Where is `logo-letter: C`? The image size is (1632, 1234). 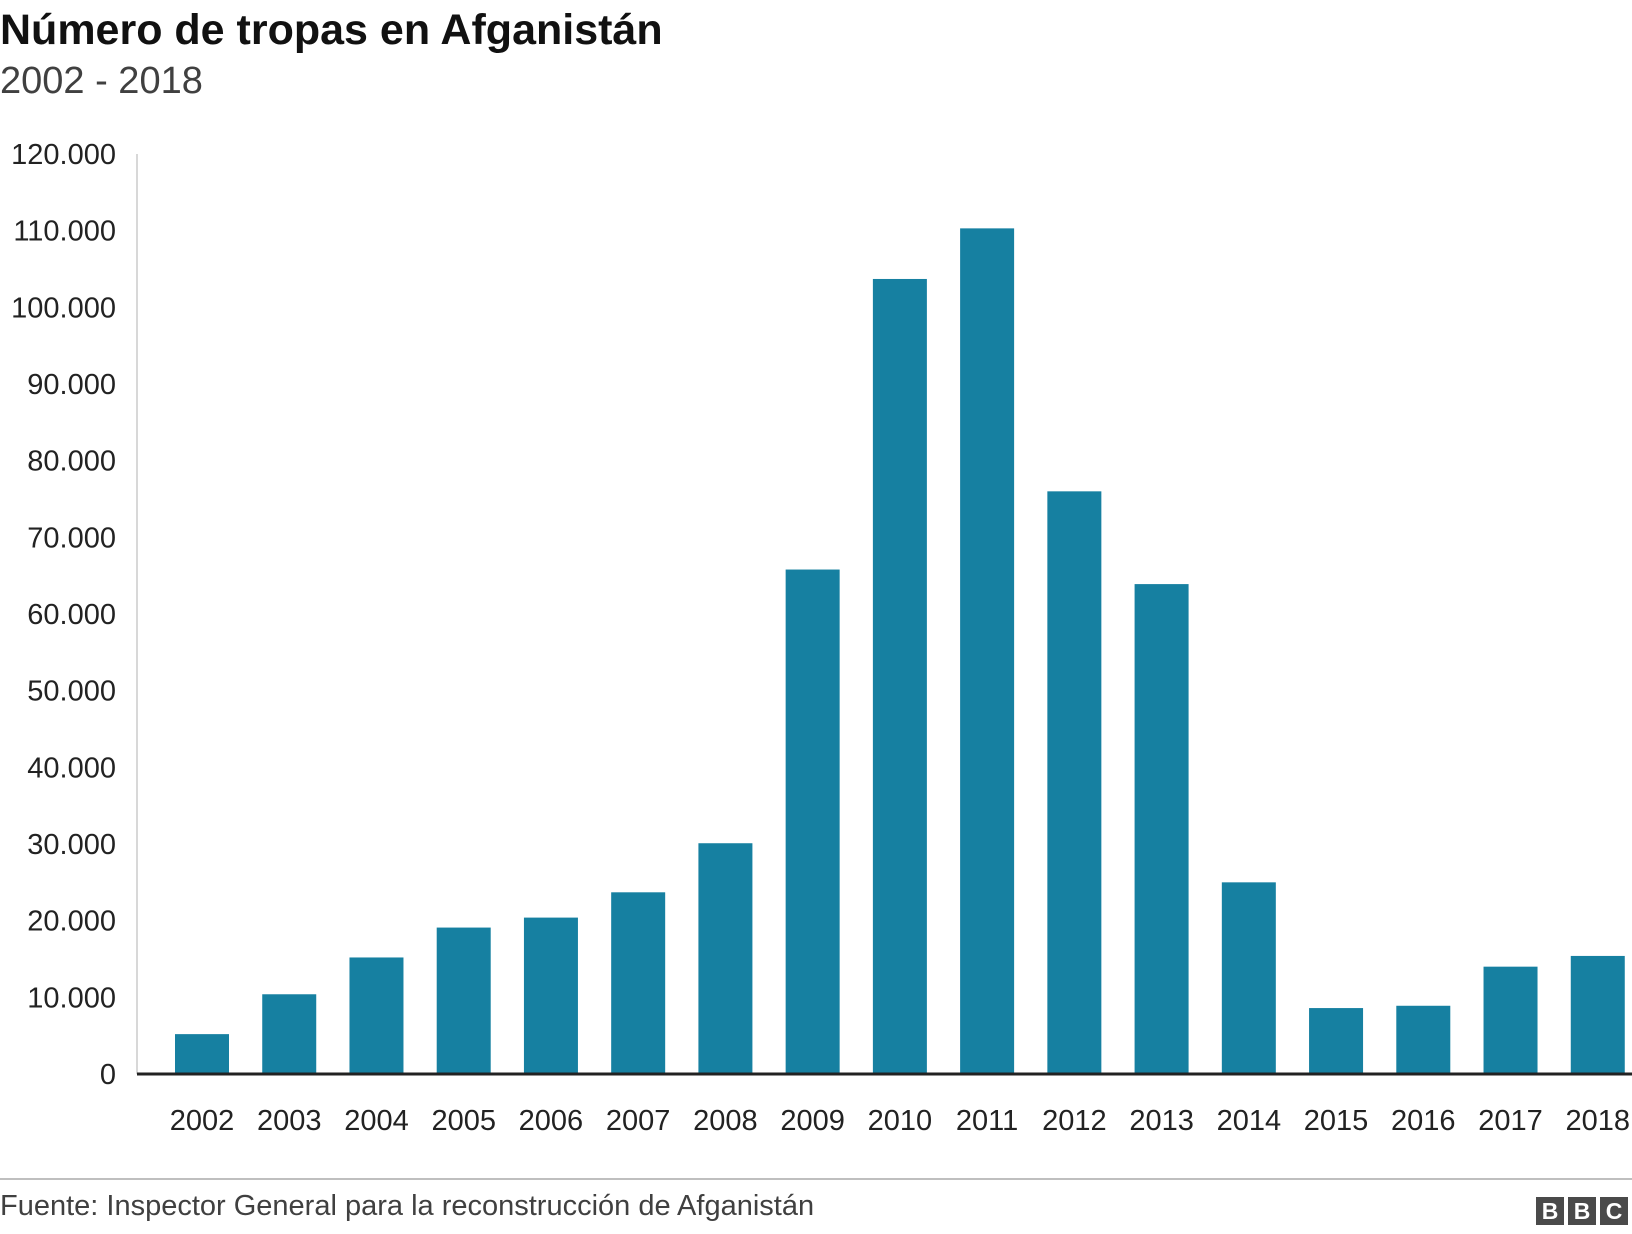 logo-letter: C is located at coordinates (1614, 1211).